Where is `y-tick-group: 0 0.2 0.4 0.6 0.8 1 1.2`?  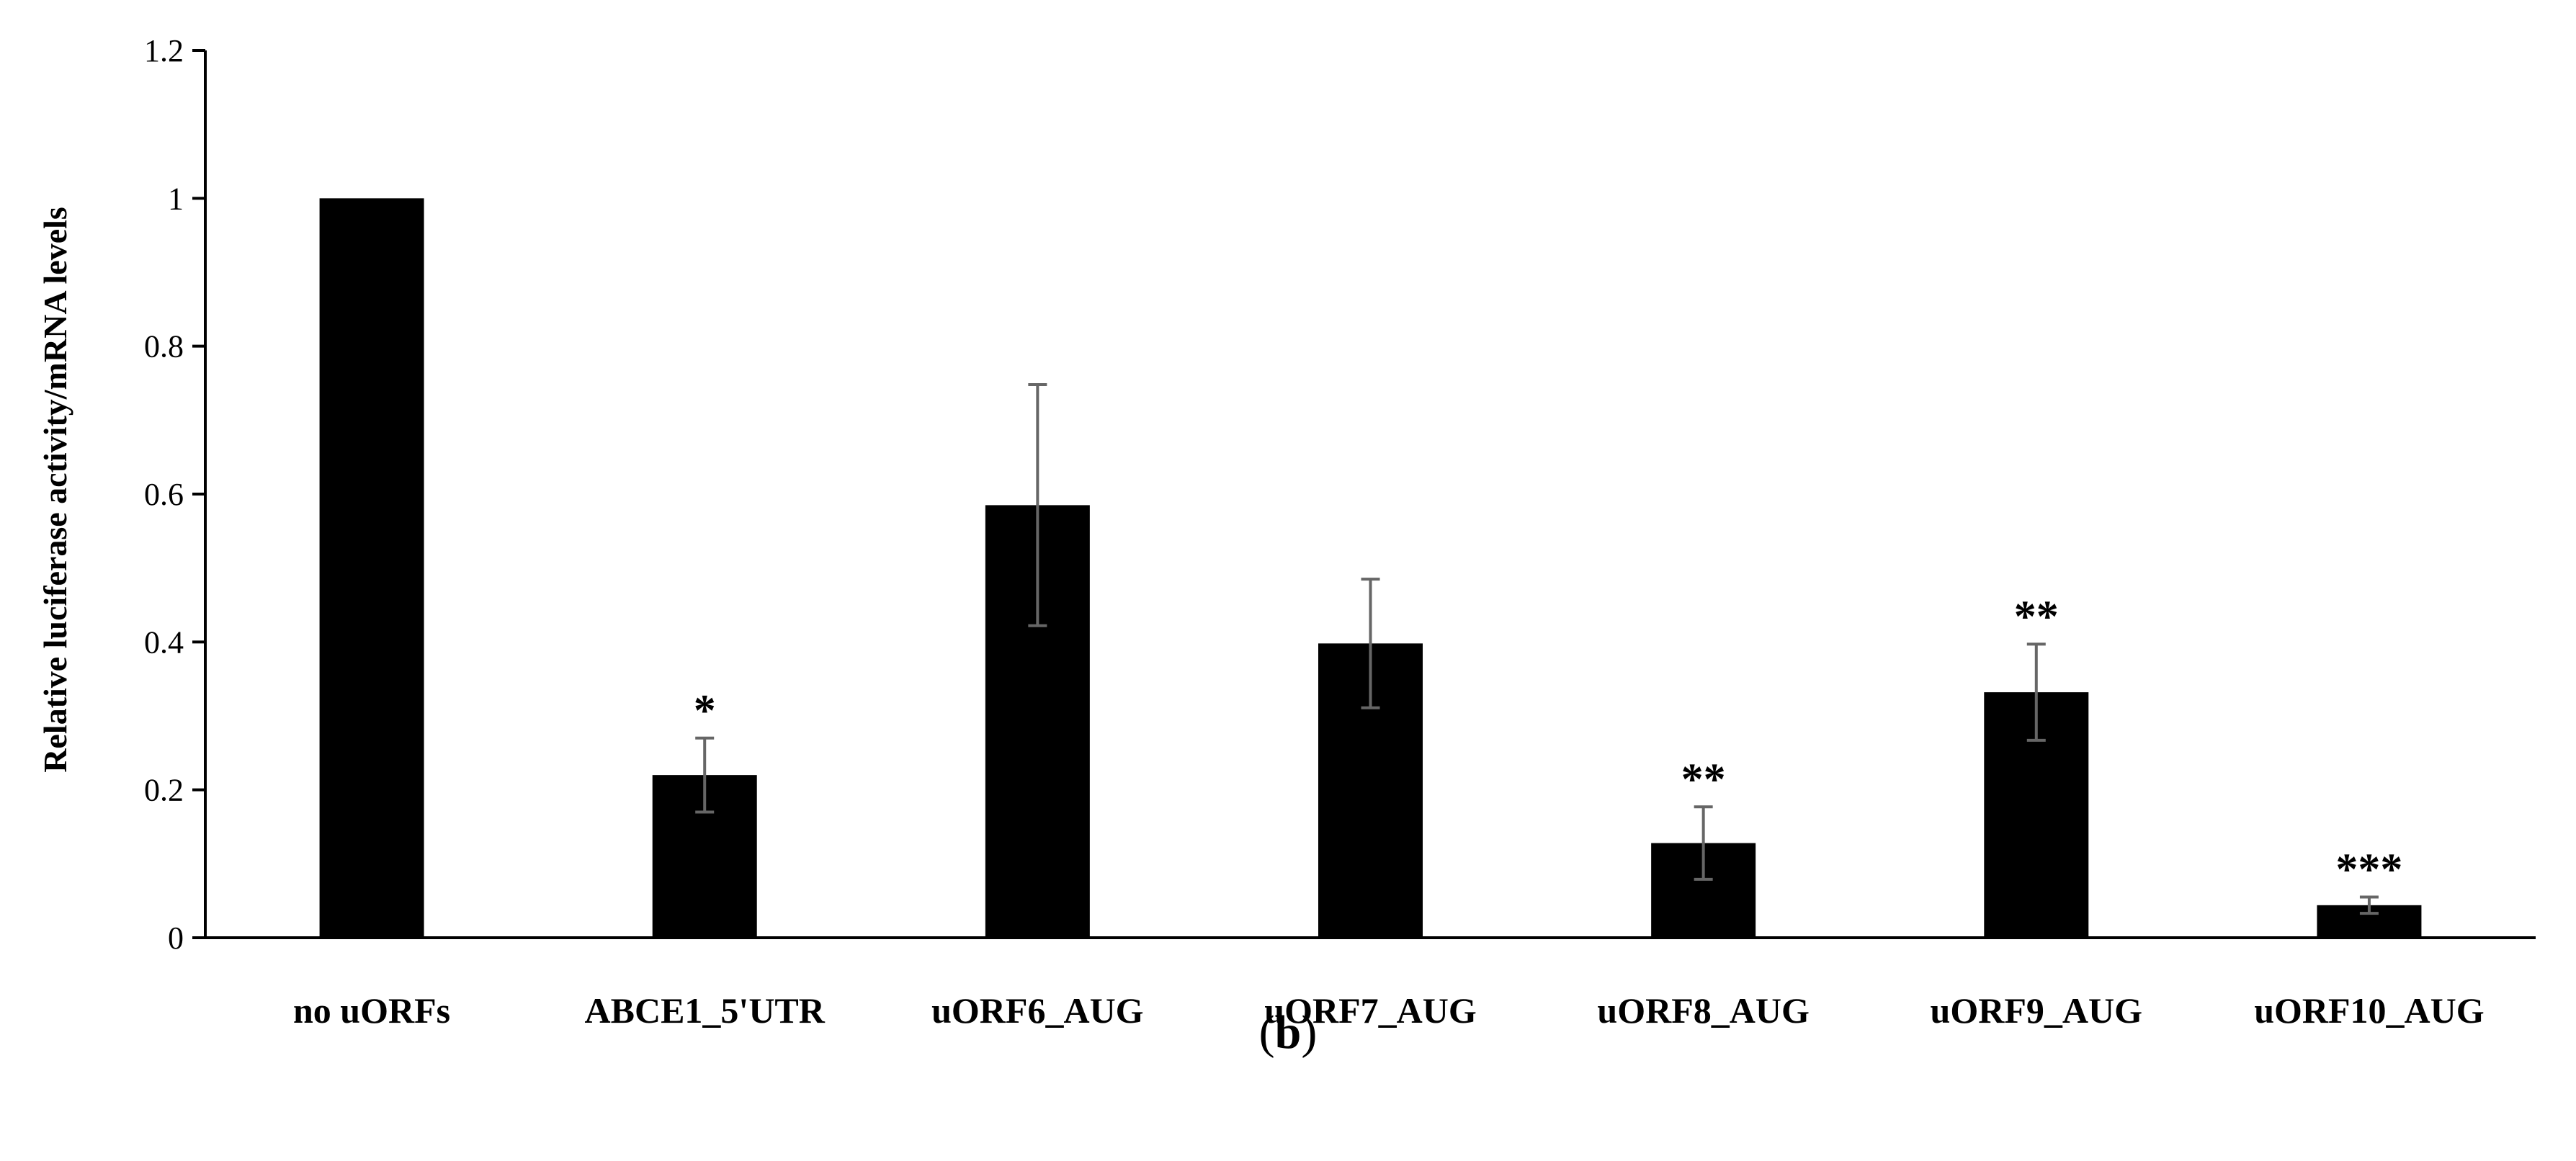 y-tick-group: 0 0.2 0.4 0.6 0.8 1 1.2 is located at coordinates (174, 495).